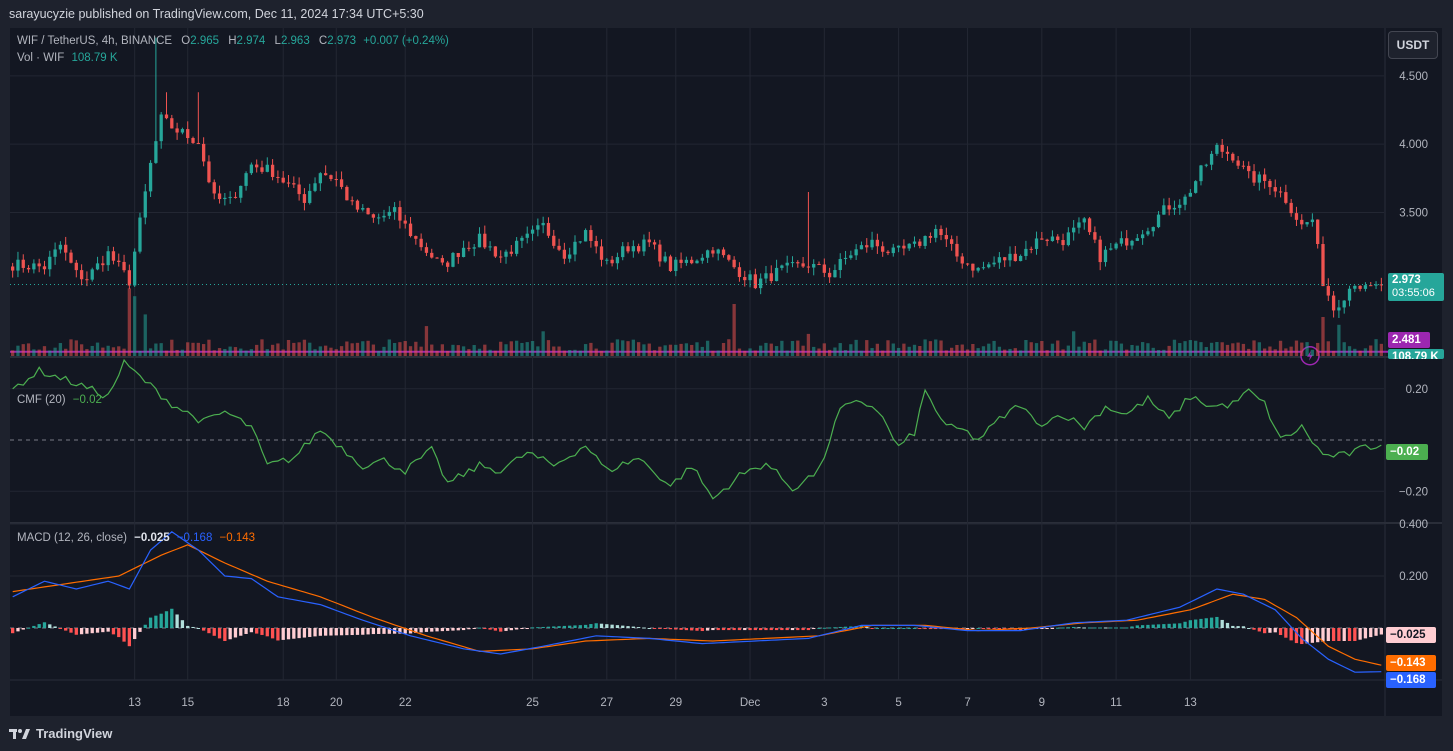 The image size is (1453, 751). Describe the element at coordinates (1413, 45) in the screenshot. I see `currency-button: USDT` at that location.